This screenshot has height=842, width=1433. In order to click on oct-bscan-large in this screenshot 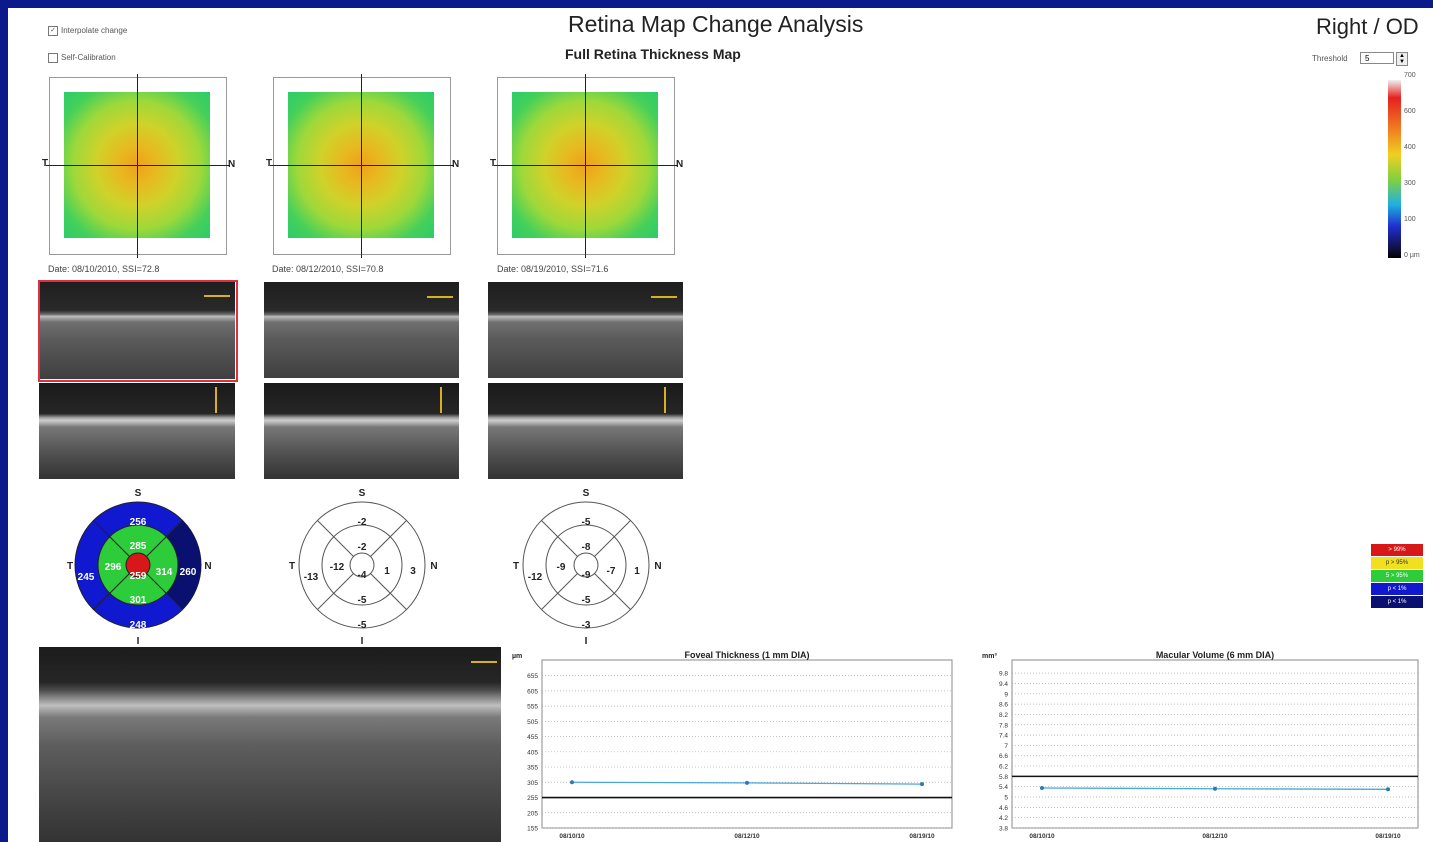, I will do `click(270, 744)`.